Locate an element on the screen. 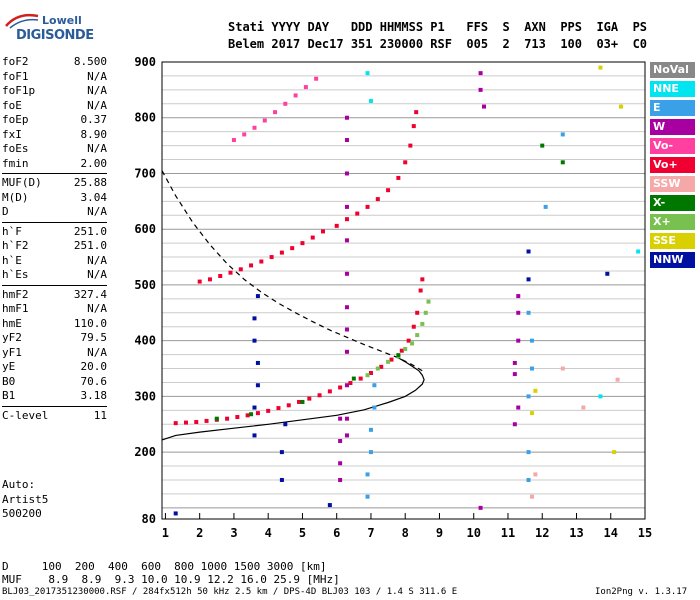 Image resolution: width=700 pixels, height=600 pixels. param-row: foF1 N/A is located at coordinates (54, 77).